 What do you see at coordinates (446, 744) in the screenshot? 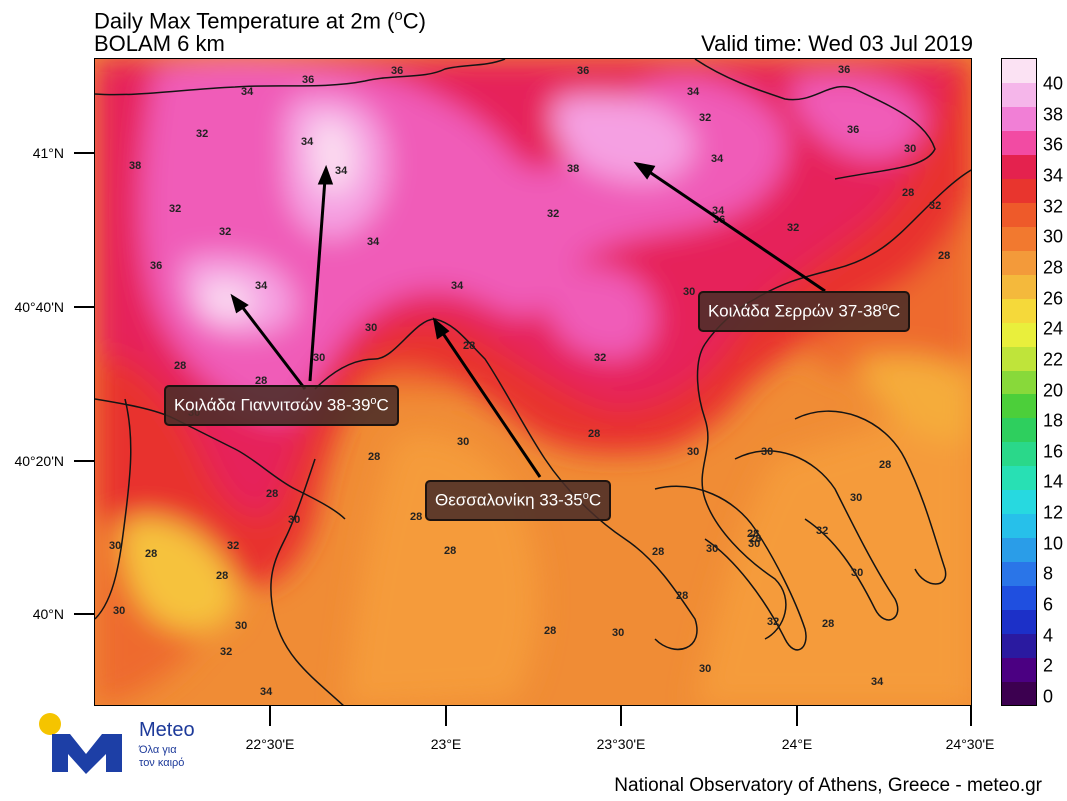
I see `xlabel-23e: 23°E` at bounding box center [446, 744].